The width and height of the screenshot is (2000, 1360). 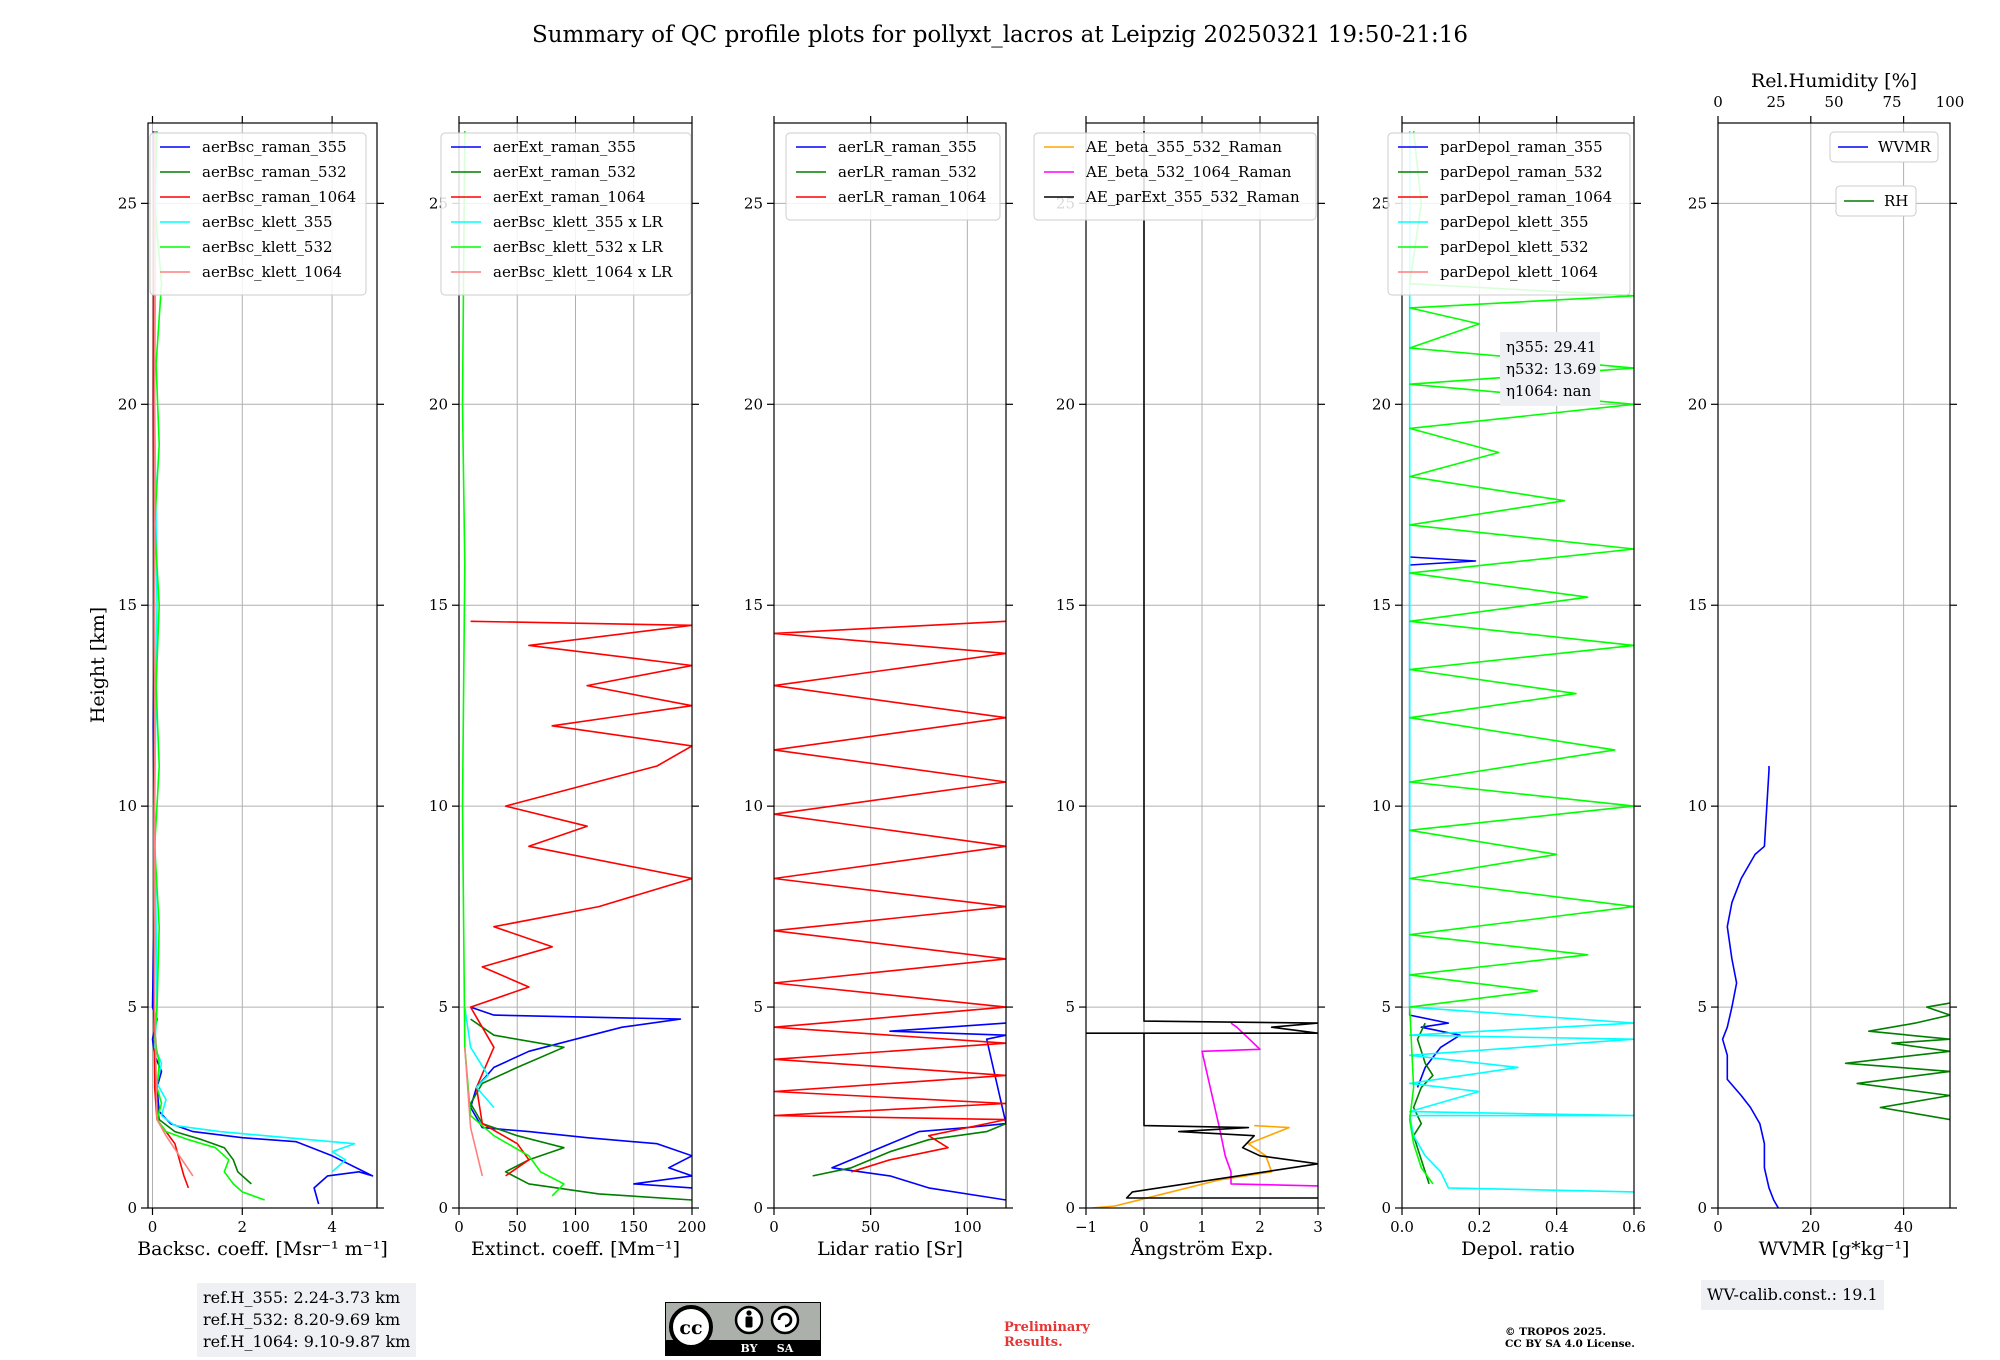 I want to click on x-tick-label: 100, so click(x=575, y=1227).